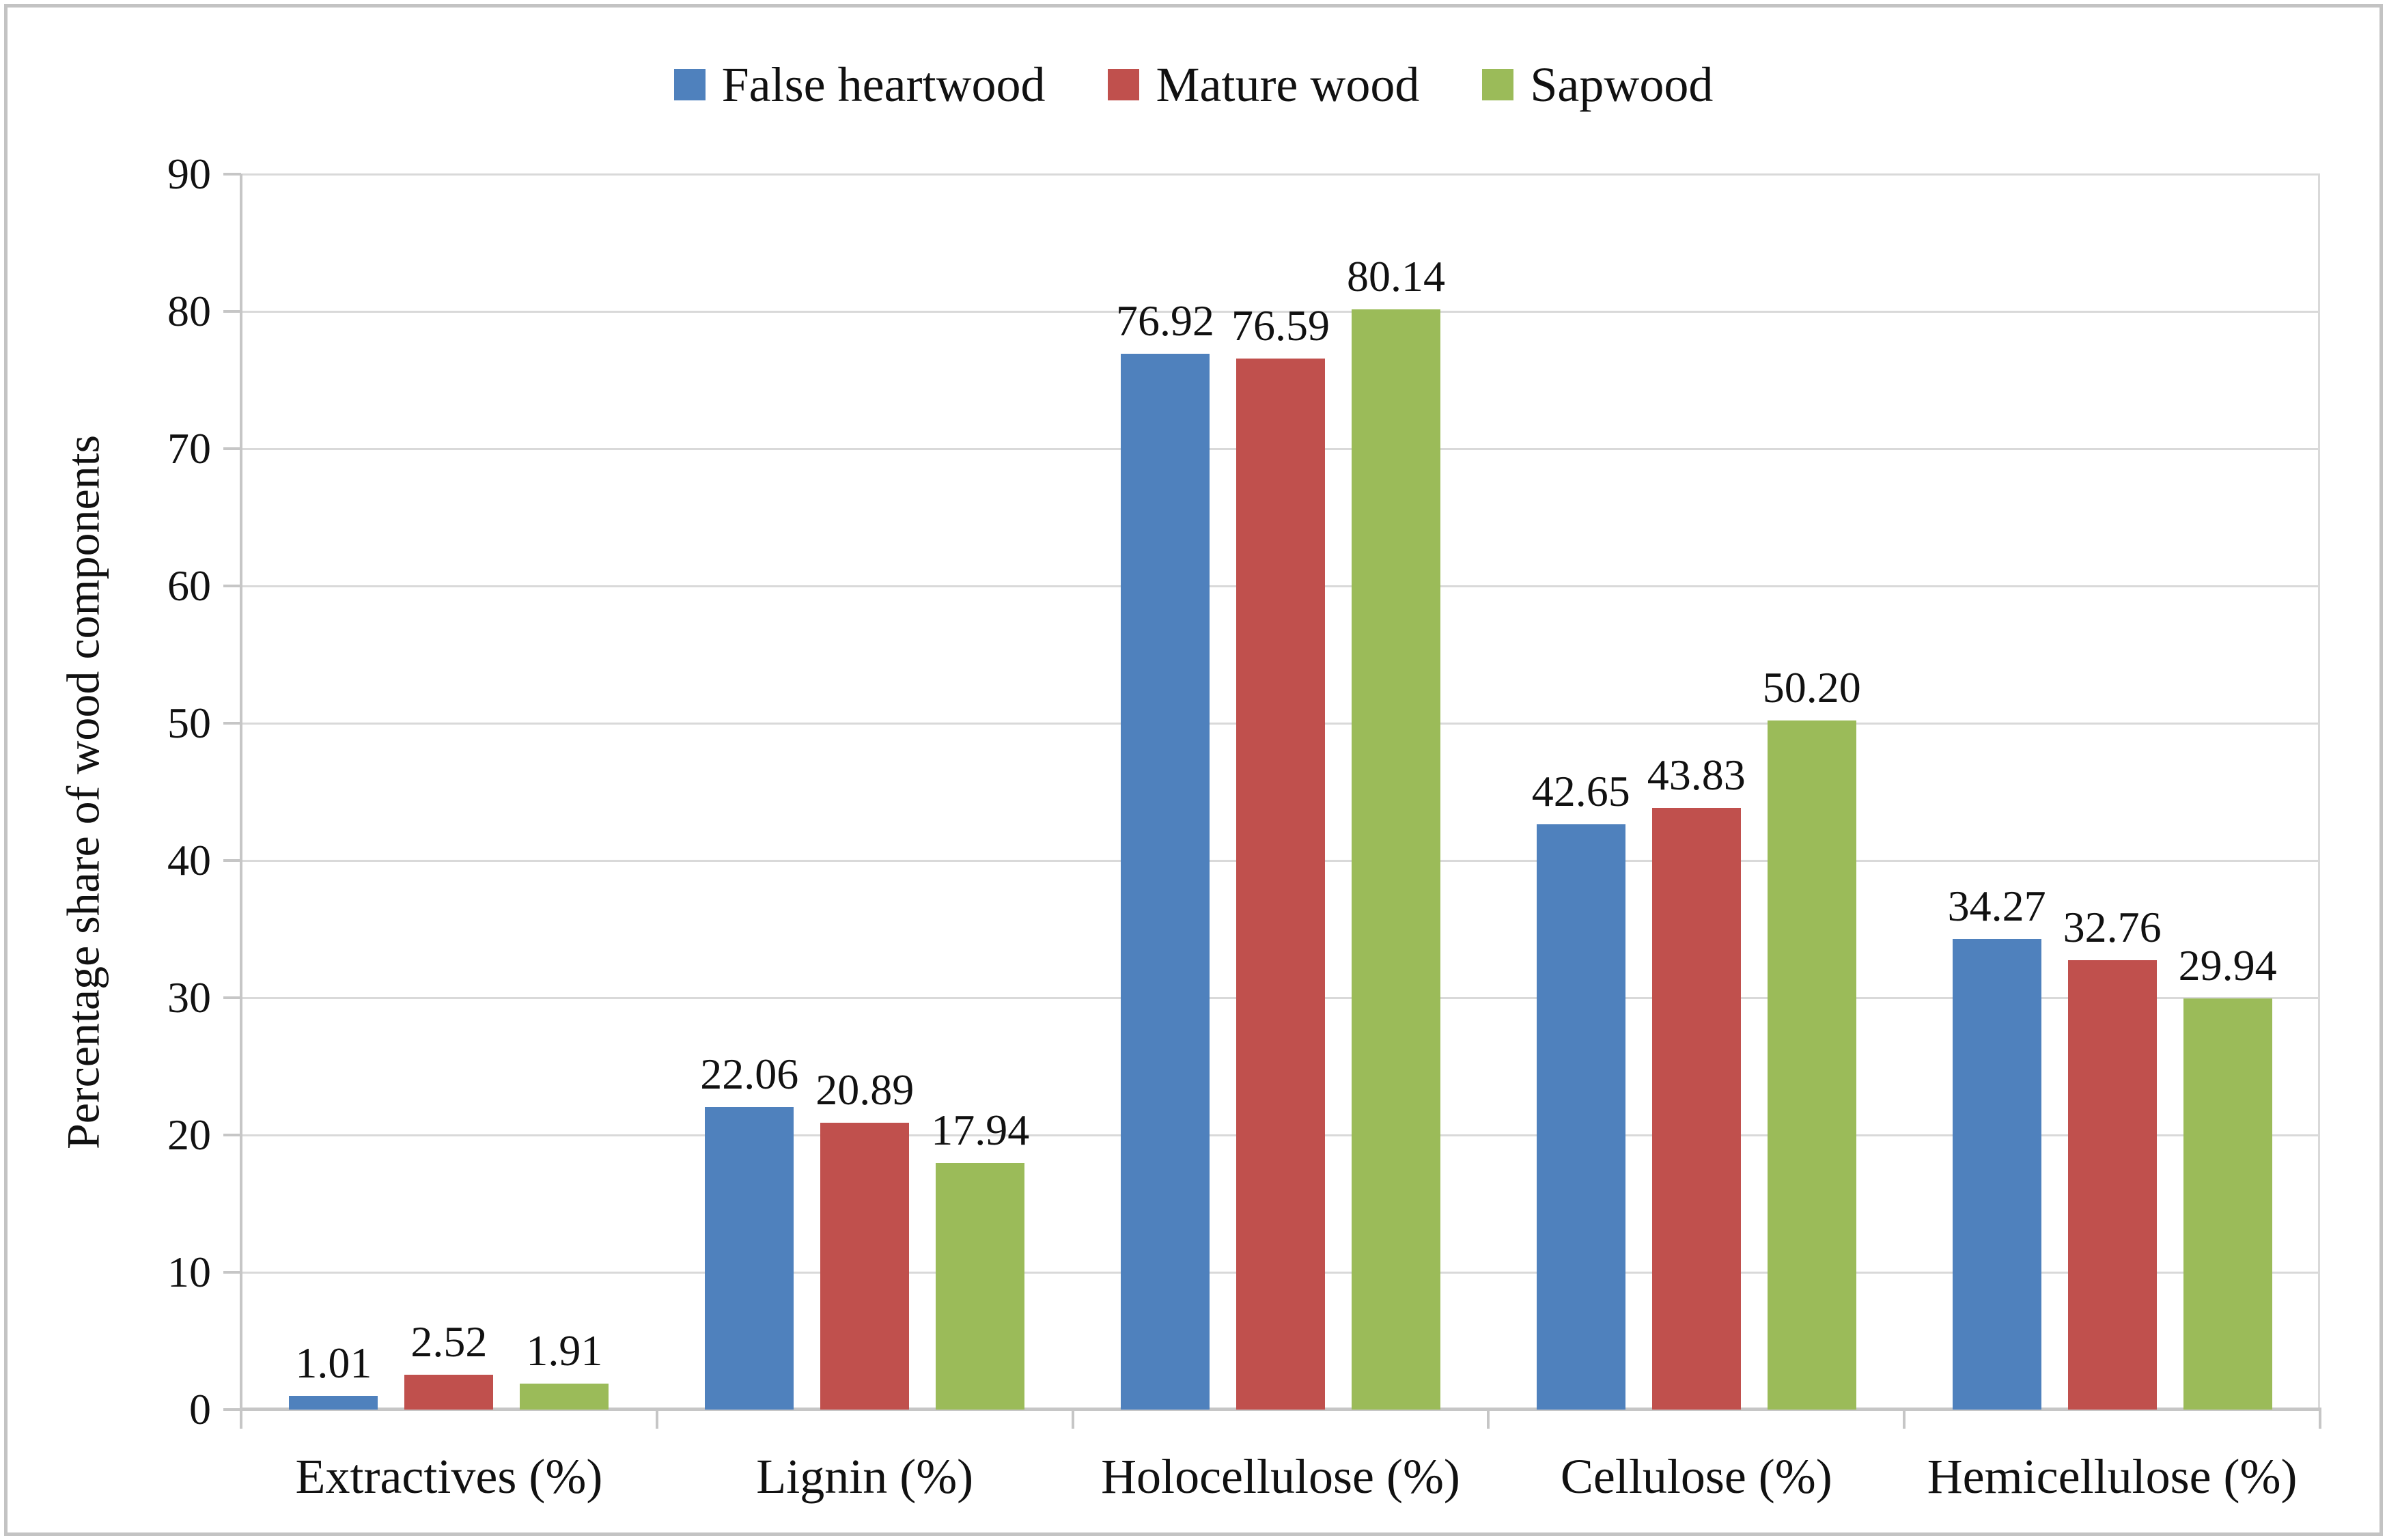 This screenshot has width=2387, height=1540. Describe the element at coordinates (883, 84) in the screenshot. I see `legend-label: False heartwood` at that location.